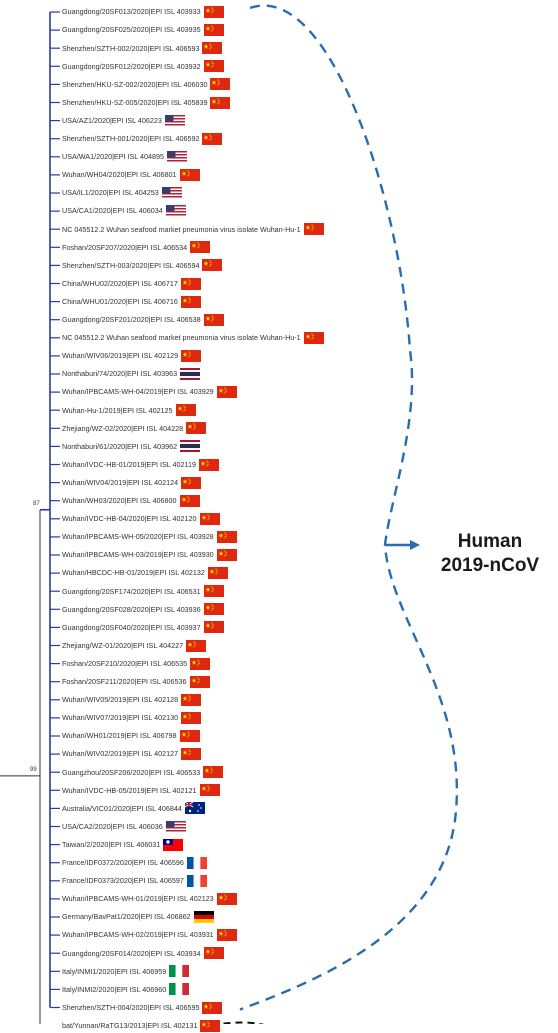  I want to click on leaf-label: Wuhan/WIV05/2019|EPI ISL 402128, so click(120, 700).